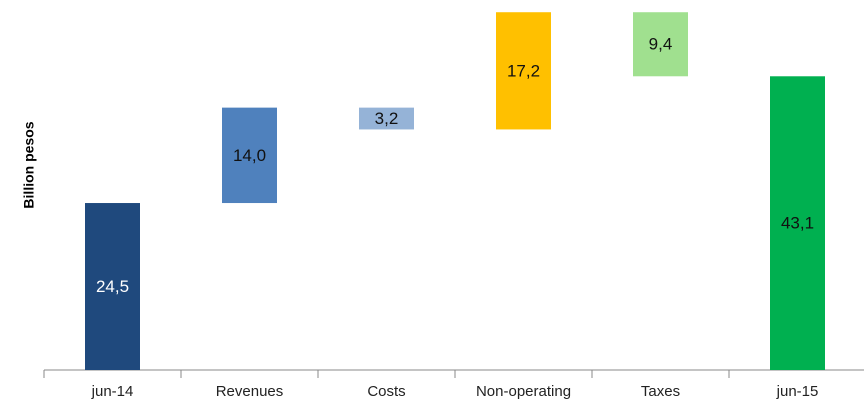 The width and height of the screenshot is (864, 407). What do you see at coordinates (29, 164) in the screenshot?
I see `y-axis-label: Billion pesos` at bounding box center [29, 164].